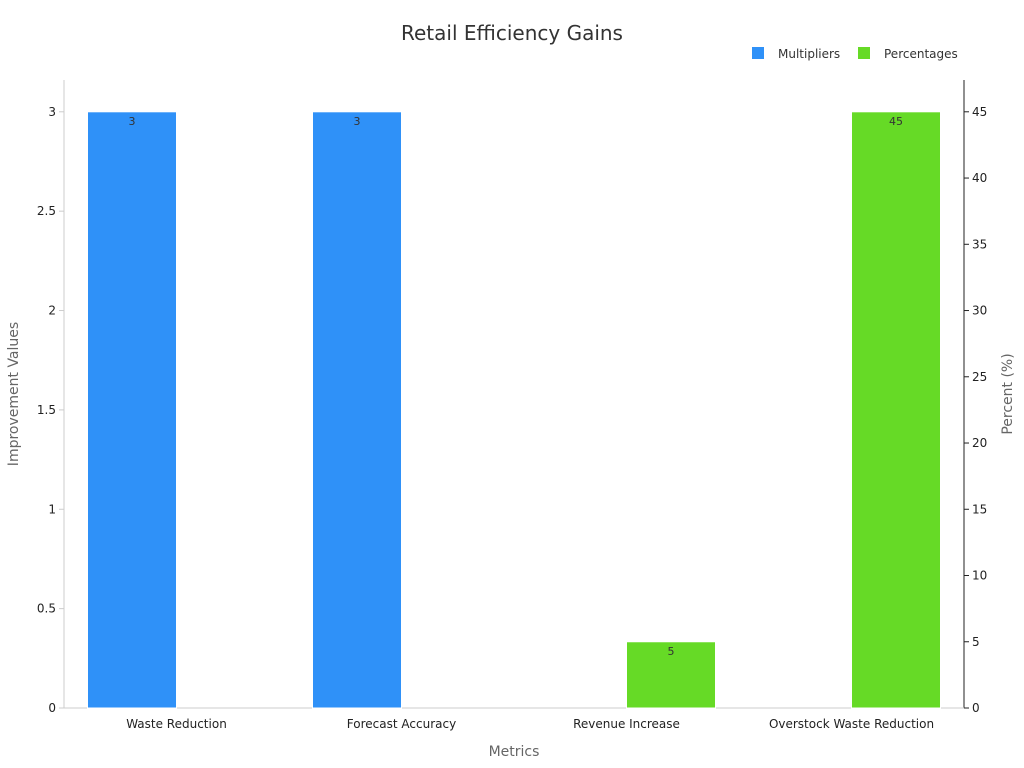 This screenshot has height=768, width=1024. Describe the element at coordinates (921, 54) in the screenshot. I see `legend-label-percentages: Percentages` at that location.